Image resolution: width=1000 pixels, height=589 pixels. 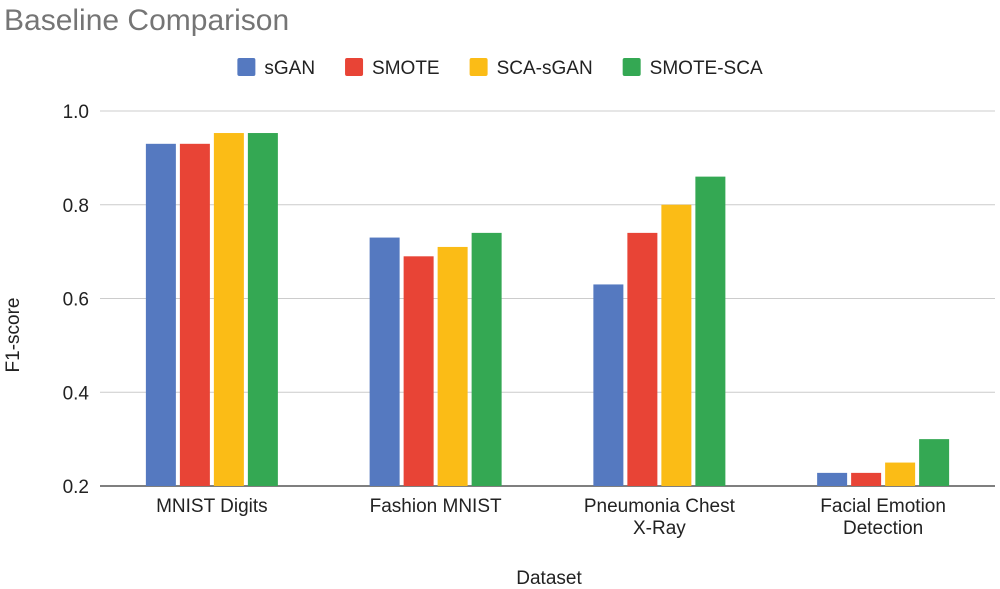 I want to click on legend-swatch-sgan, so click(x=246, y=67).